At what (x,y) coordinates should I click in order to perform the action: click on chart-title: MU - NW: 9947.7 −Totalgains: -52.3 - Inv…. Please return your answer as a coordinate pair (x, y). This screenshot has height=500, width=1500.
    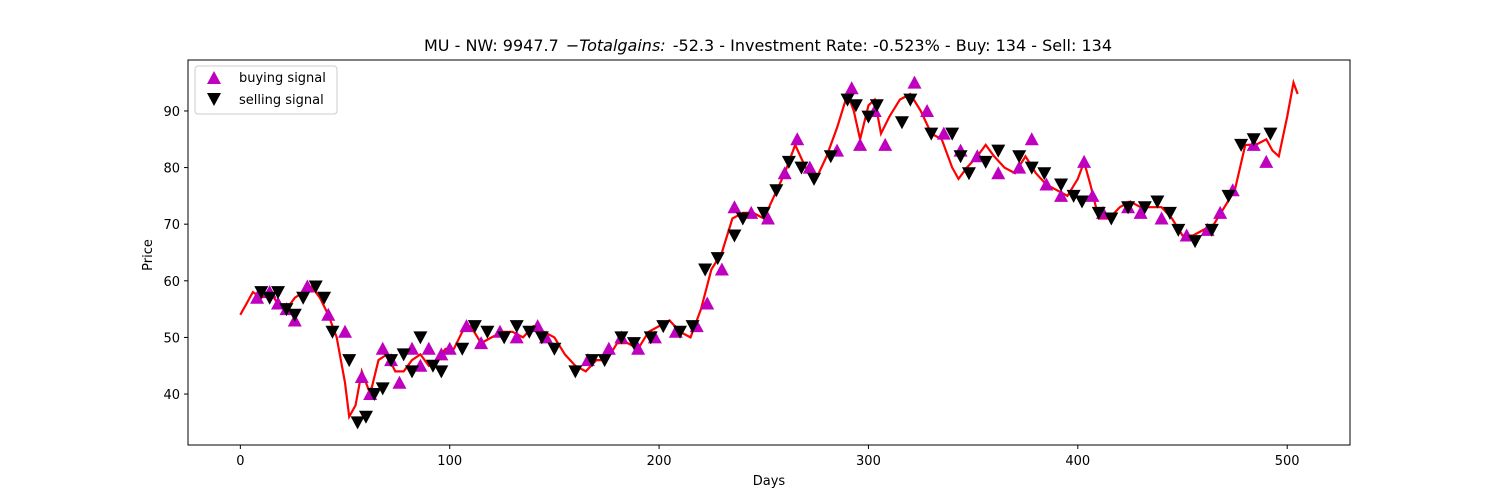
    Looking at the image, I should click on (768, 45).